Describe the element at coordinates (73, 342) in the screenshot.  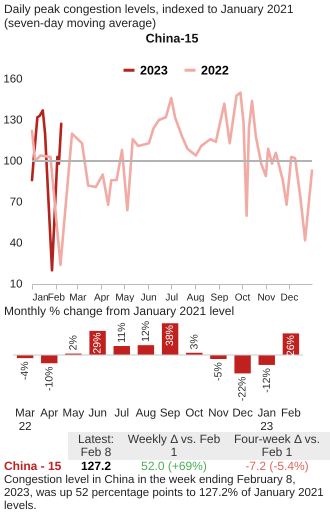
I see `data-label: 2%` at that location.